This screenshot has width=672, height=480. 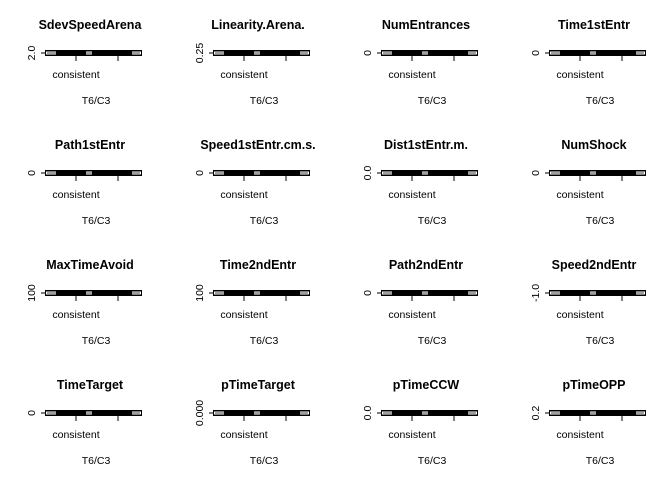 I want to click on y-tick-label: 2.0, so click(x=32, y=53).